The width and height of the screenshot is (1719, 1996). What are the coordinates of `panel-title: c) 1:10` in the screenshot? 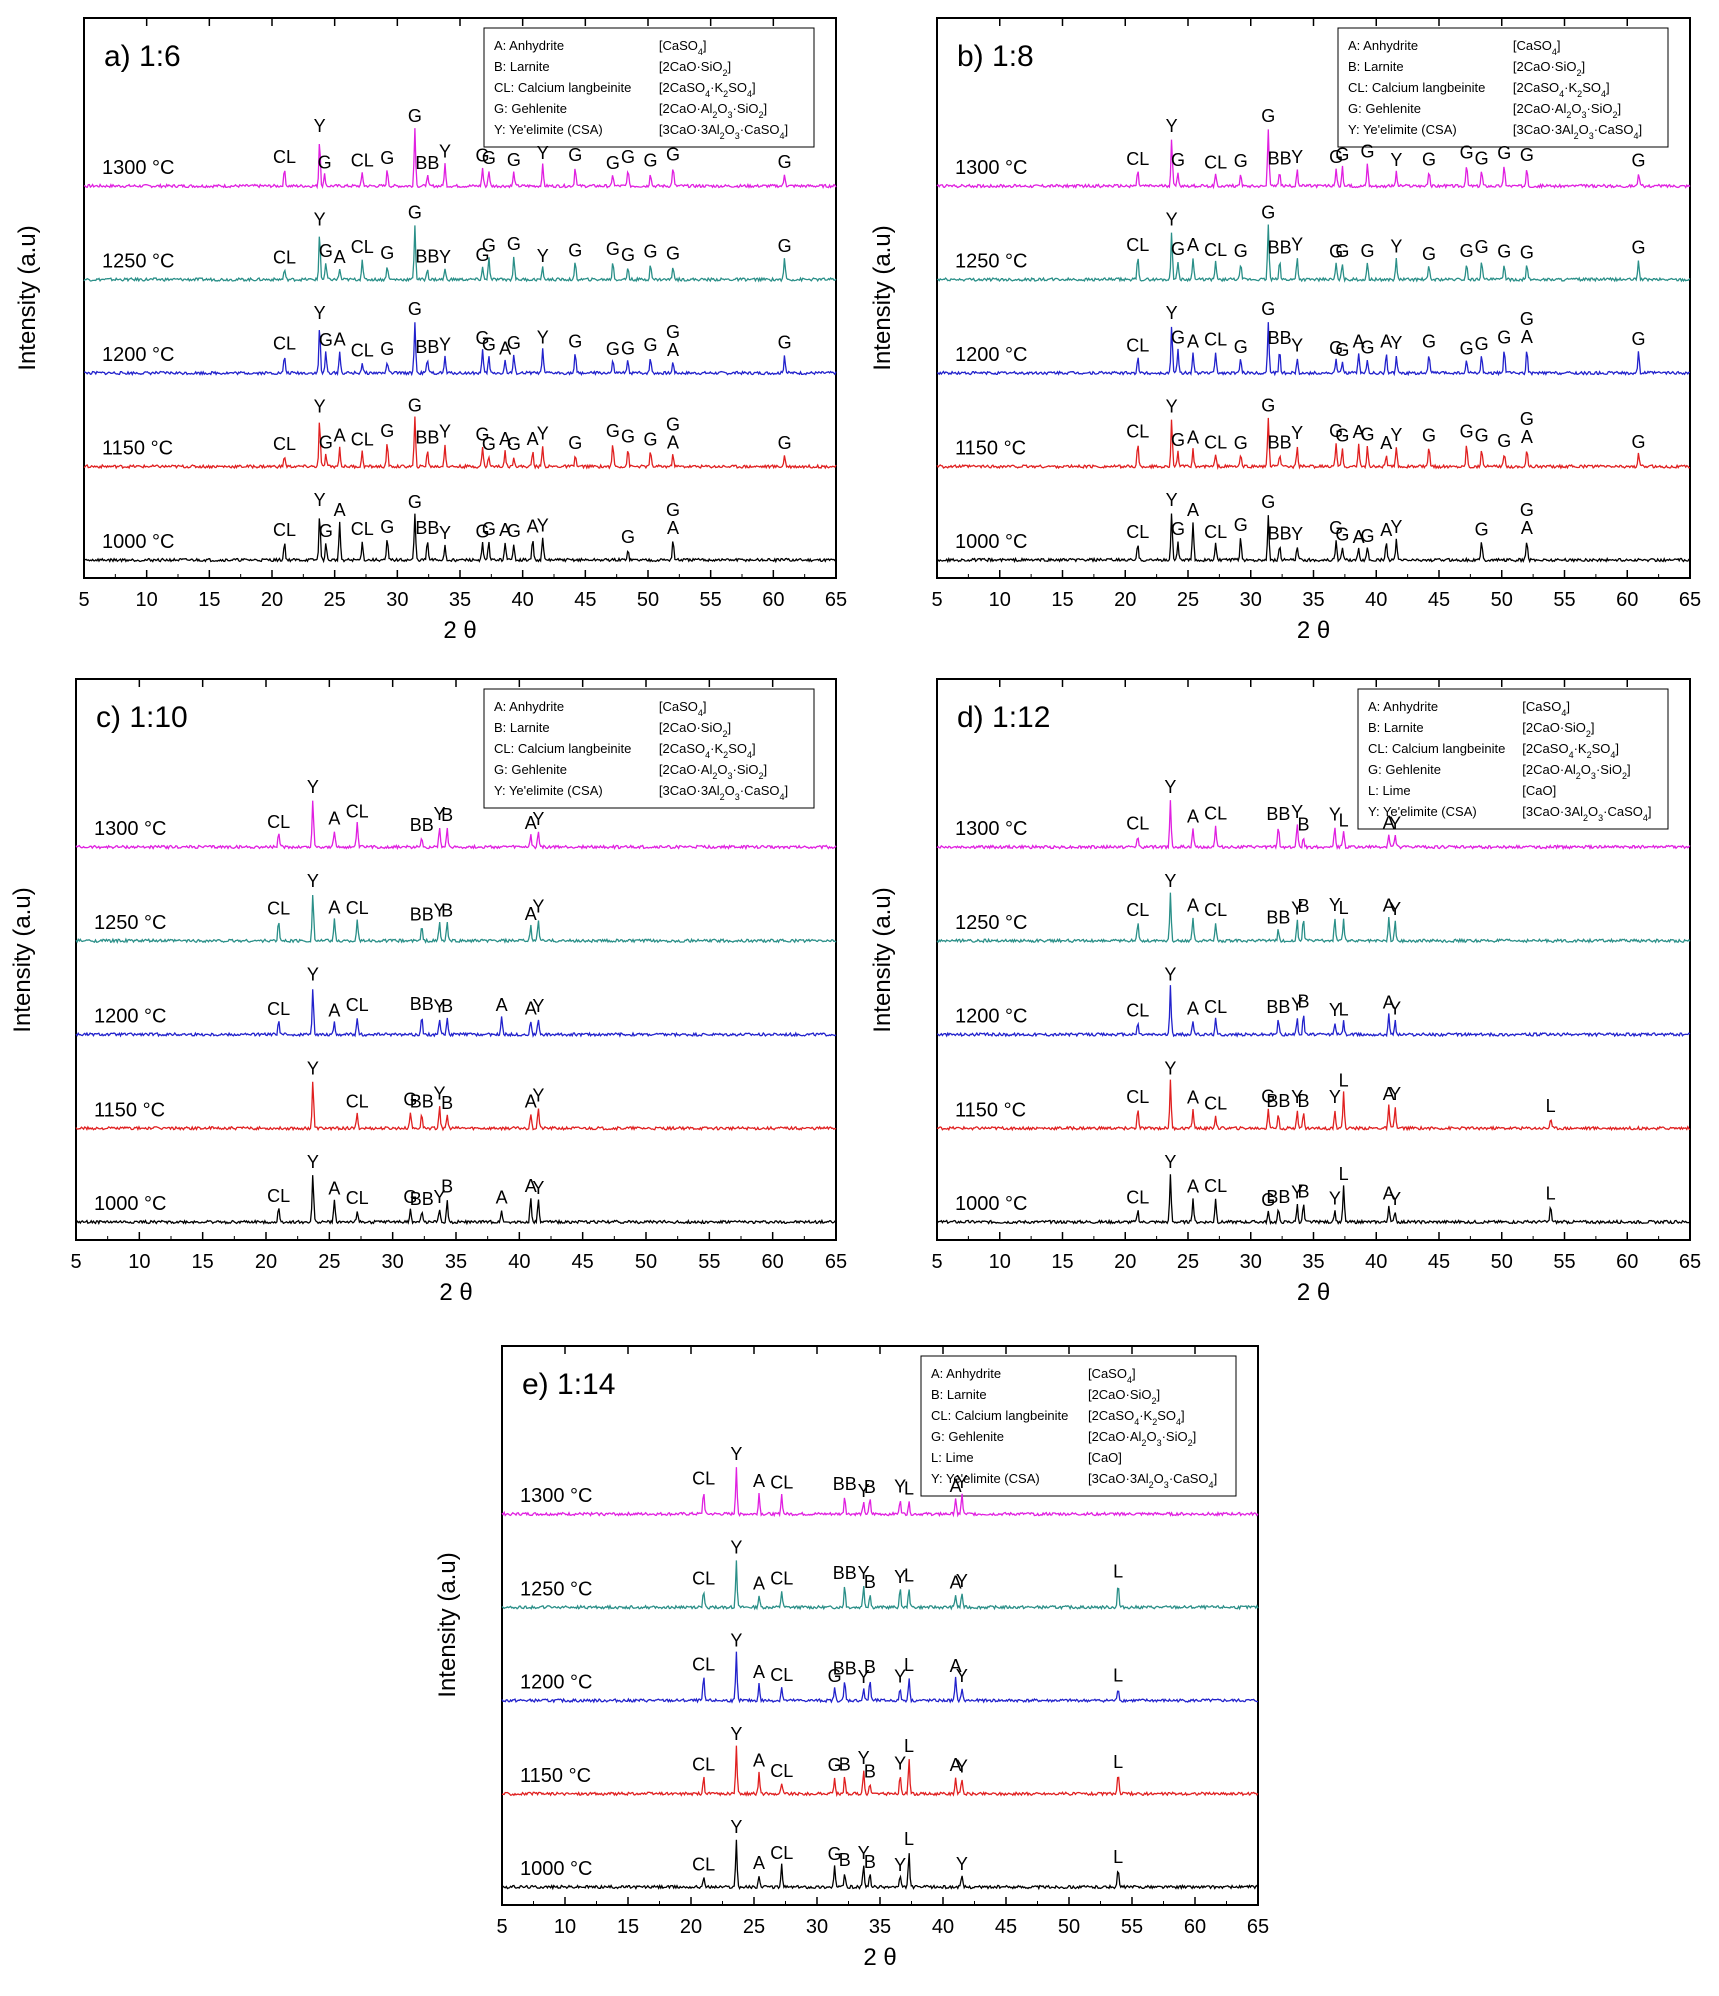 It's located at (142, 717).